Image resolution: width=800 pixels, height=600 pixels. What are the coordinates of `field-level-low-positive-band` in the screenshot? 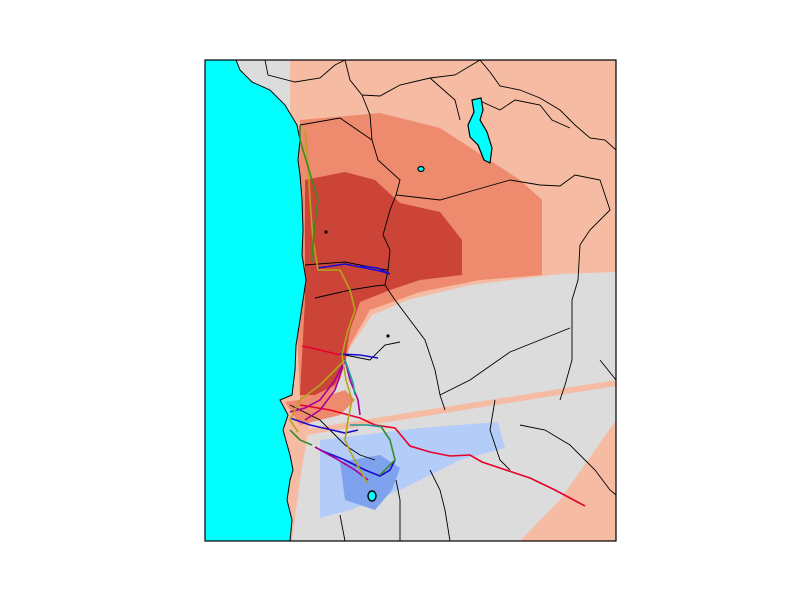 It's located at (458, 408).